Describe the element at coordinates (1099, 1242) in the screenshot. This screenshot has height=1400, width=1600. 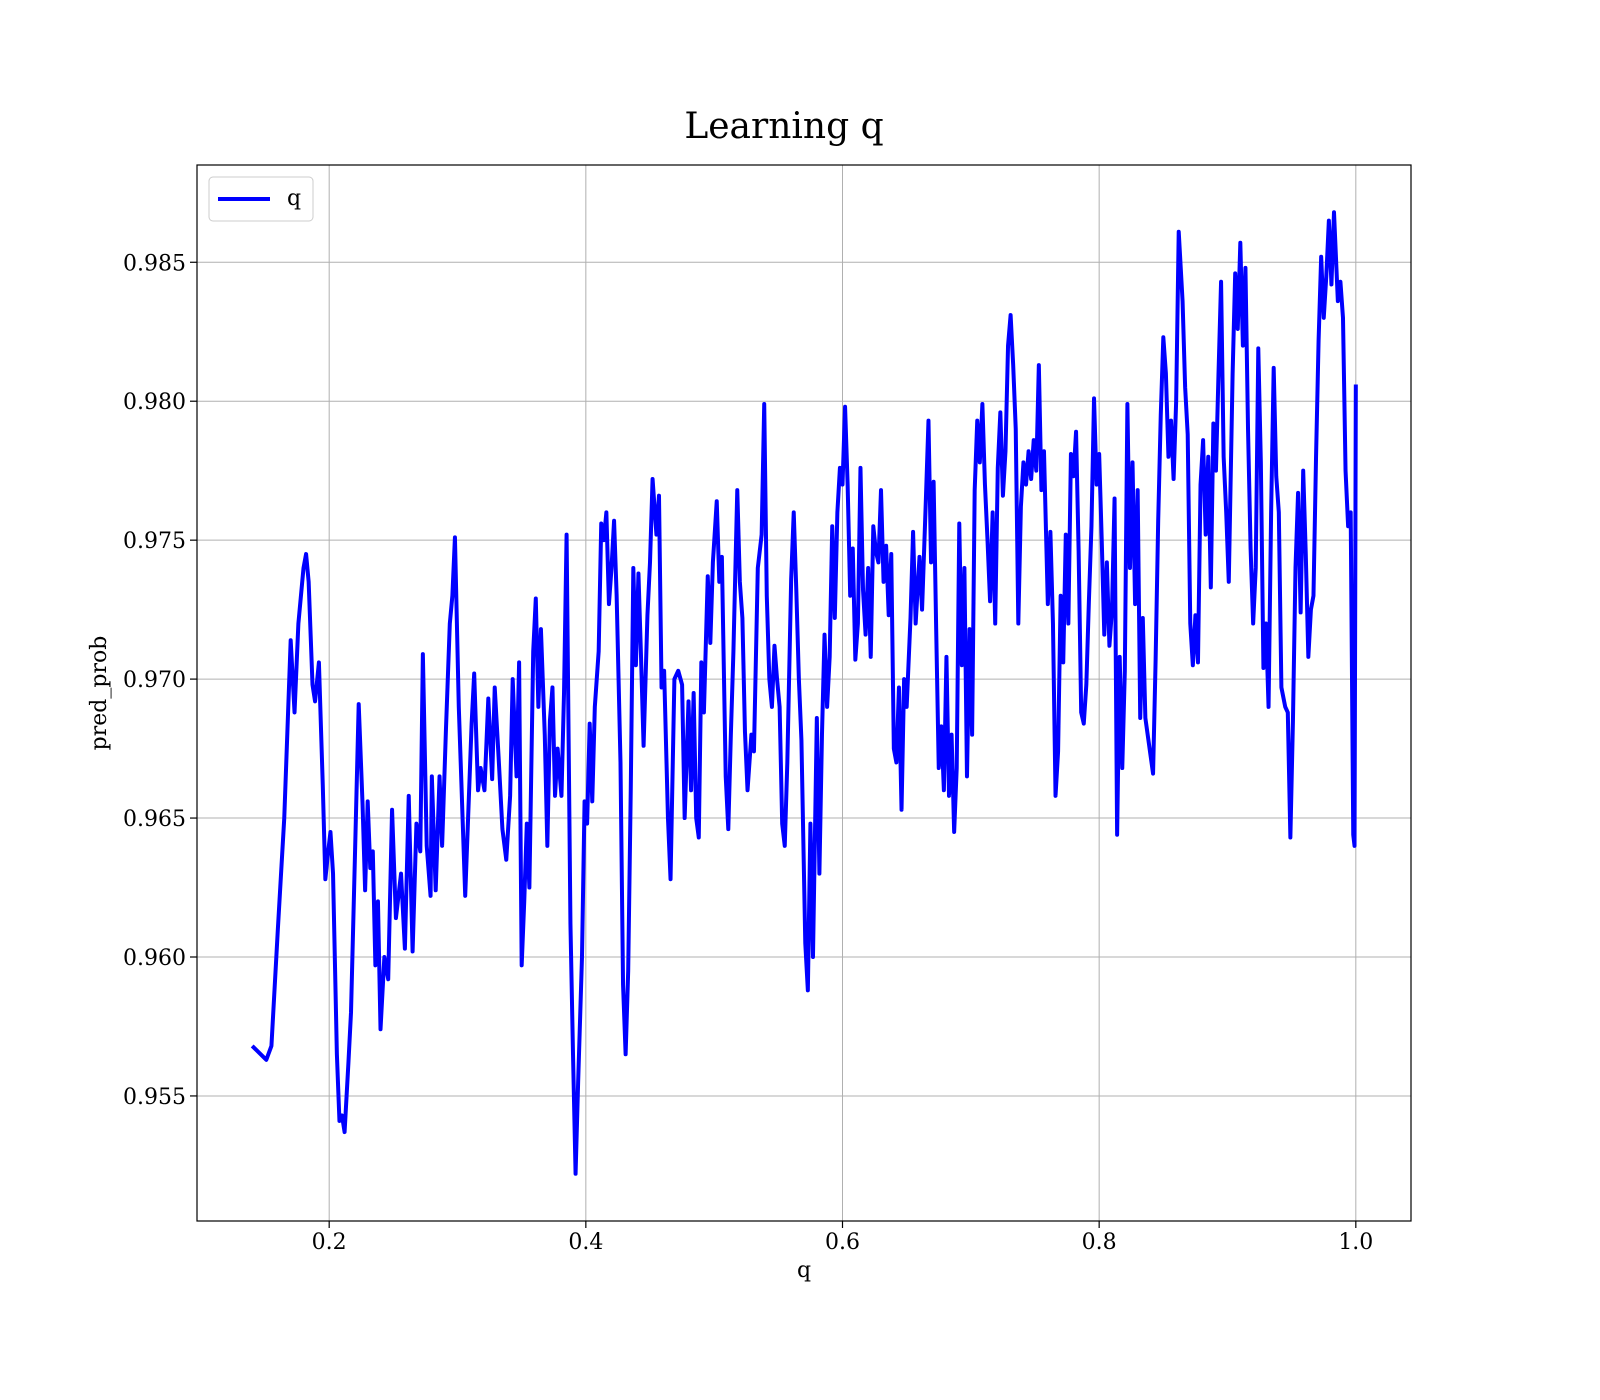
I see `x-tick-label: 0.8` at that location.